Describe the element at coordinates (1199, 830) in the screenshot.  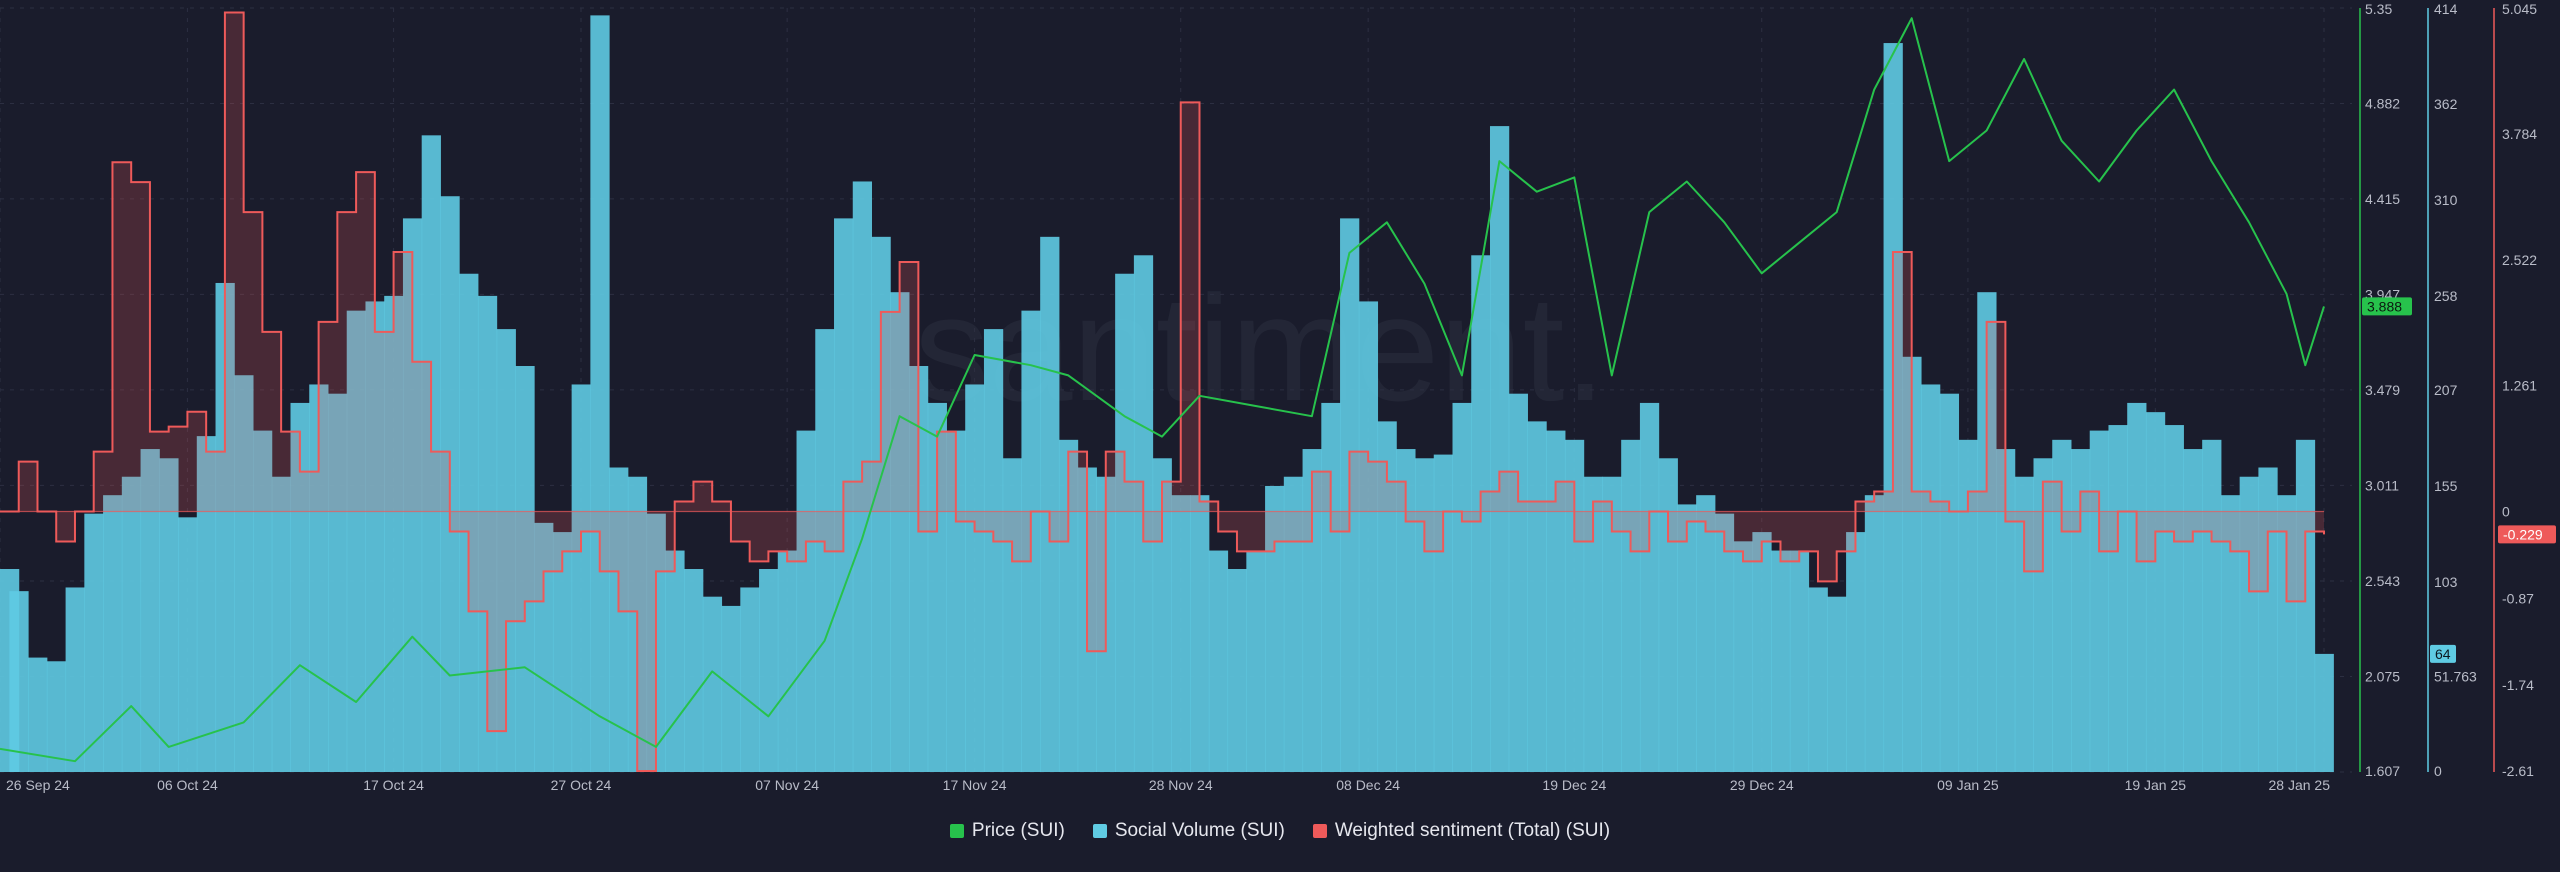
I see `legend-label-social-volume: Social Volume (SUI)` at that location.